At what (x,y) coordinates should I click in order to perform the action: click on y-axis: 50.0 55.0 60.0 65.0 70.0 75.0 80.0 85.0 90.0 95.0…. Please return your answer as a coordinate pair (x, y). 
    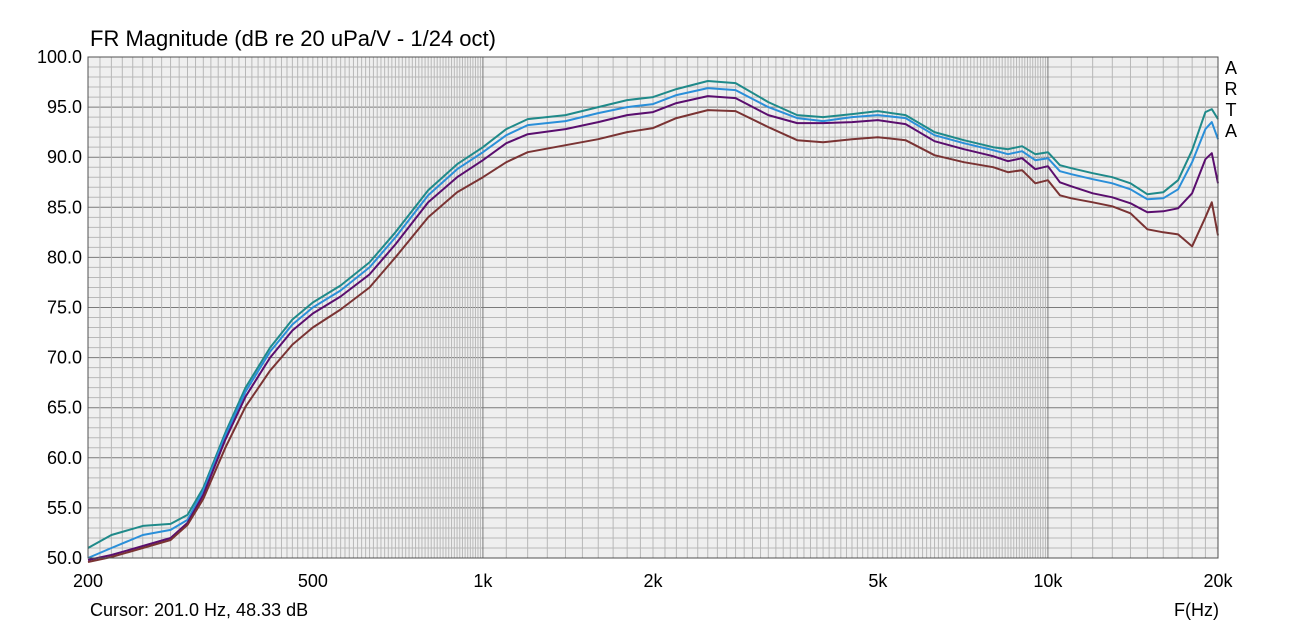
    Looking at the image, I should click on (59, 307).